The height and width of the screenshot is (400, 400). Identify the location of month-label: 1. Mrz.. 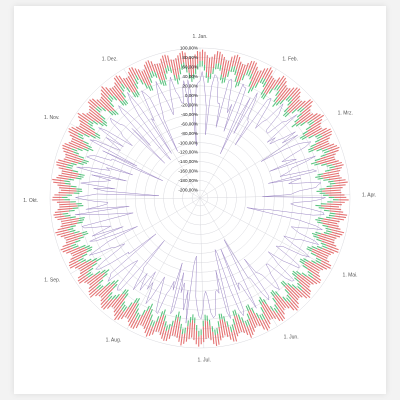
(345, 113).